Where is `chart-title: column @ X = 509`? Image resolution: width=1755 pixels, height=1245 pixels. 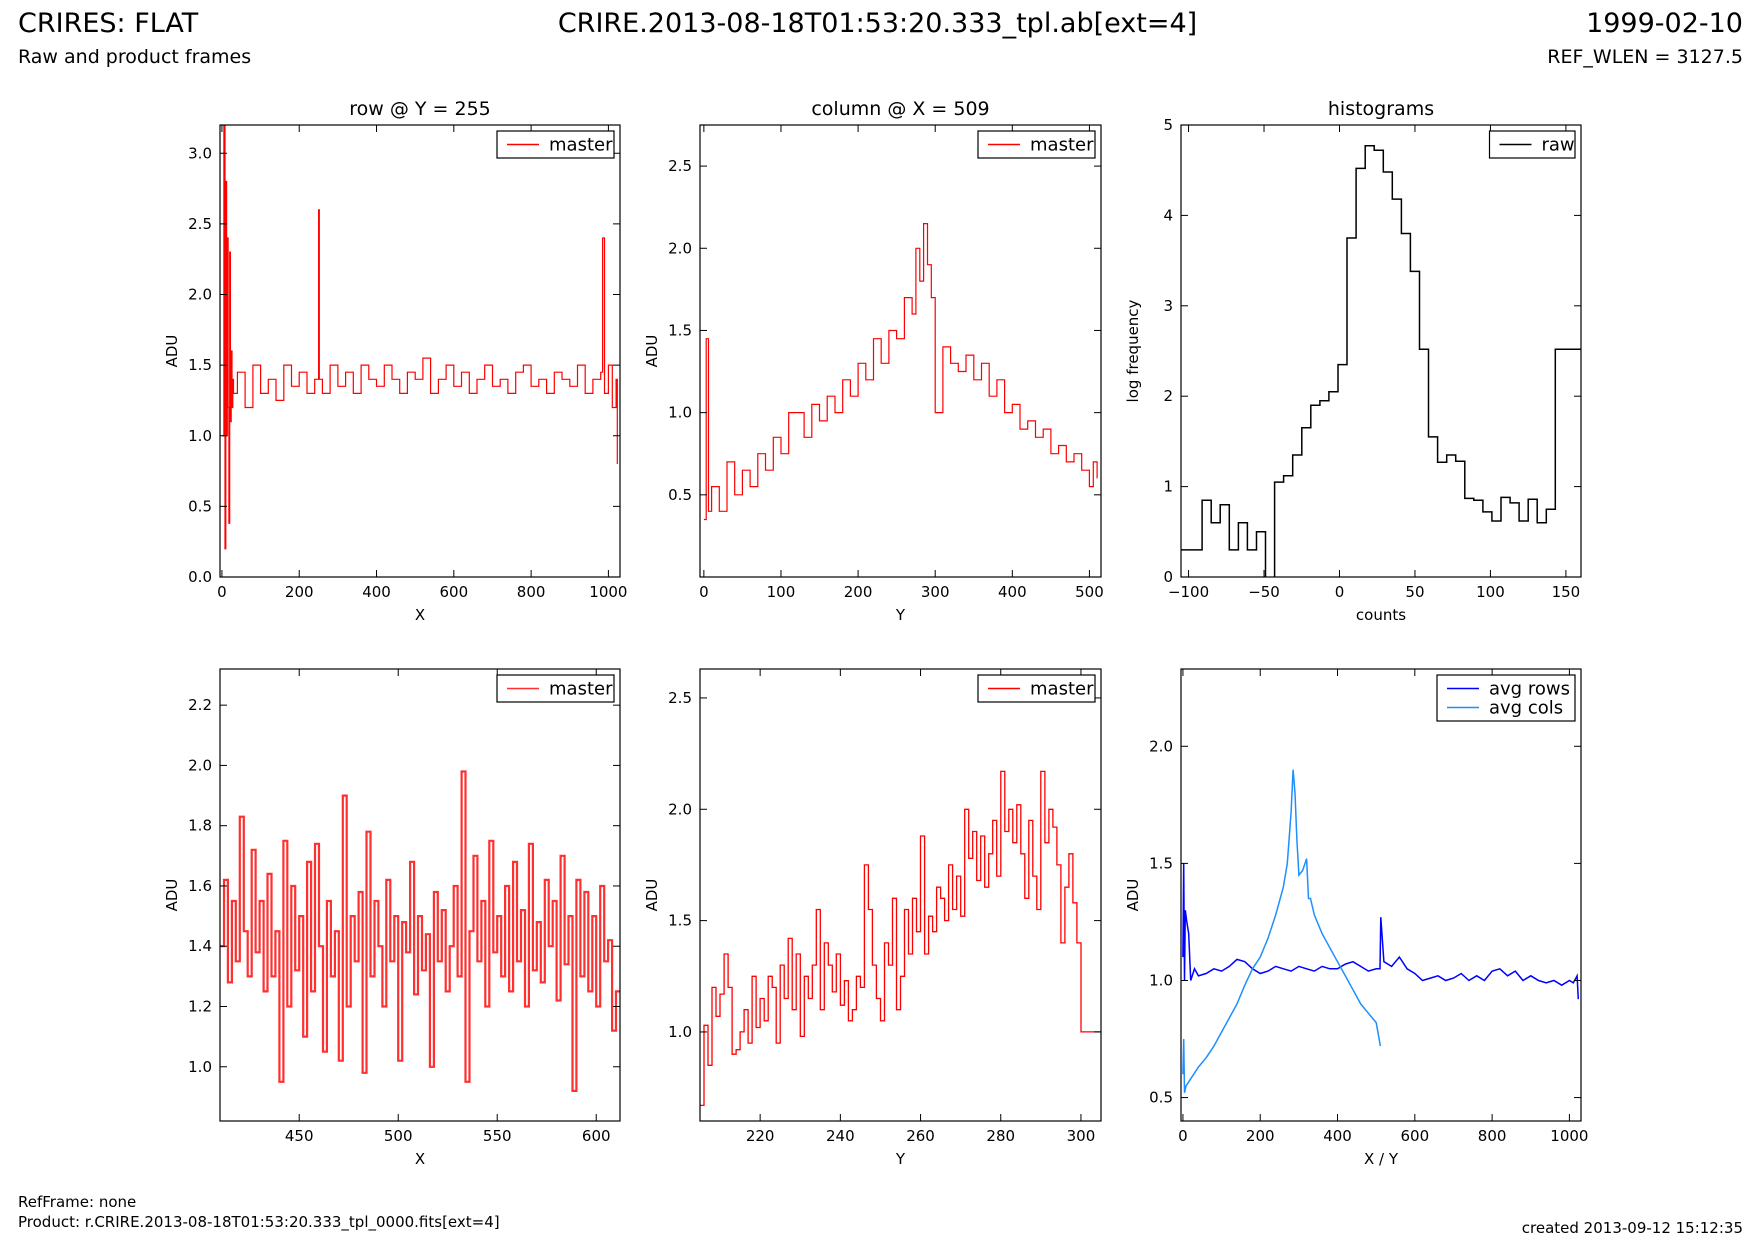 chart-title: column @ X = 509 is located at coordinates (900, 109).